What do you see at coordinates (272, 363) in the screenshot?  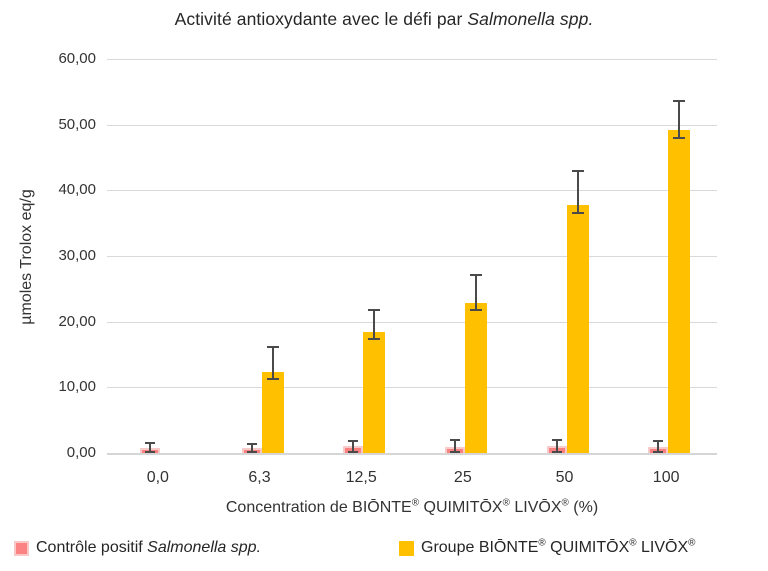 I see `error-bar-series1-cat1` at bounding box center [272, 363].